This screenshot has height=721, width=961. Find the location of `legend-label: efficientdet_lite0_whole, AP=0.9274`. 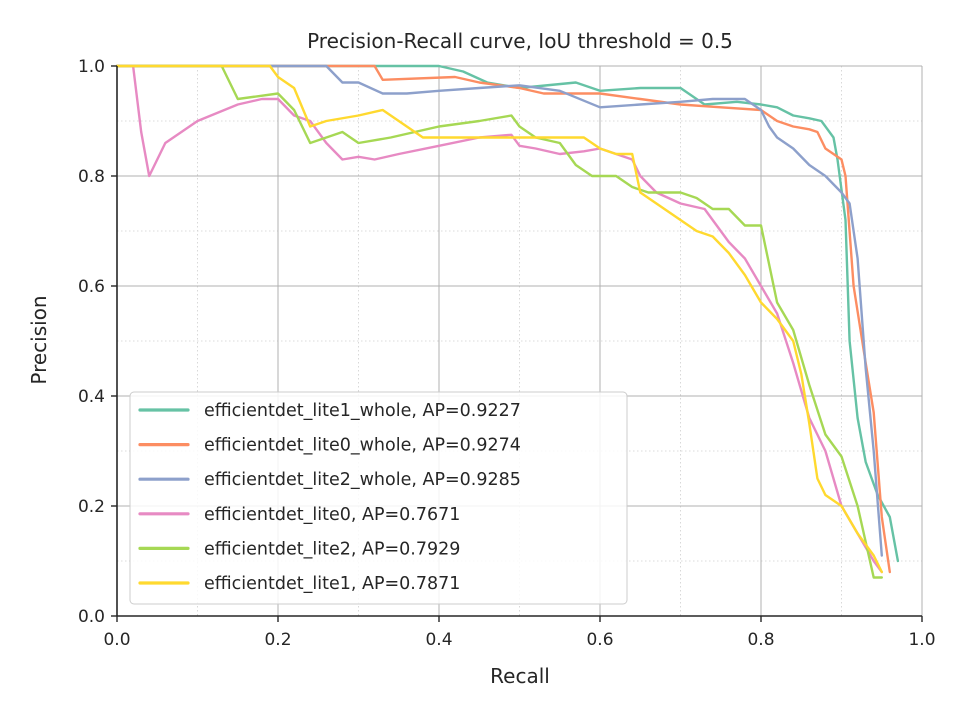

legend-label: efficientdet_lite0_whole, AP=0.9274 is located at coordinates (362, 446).